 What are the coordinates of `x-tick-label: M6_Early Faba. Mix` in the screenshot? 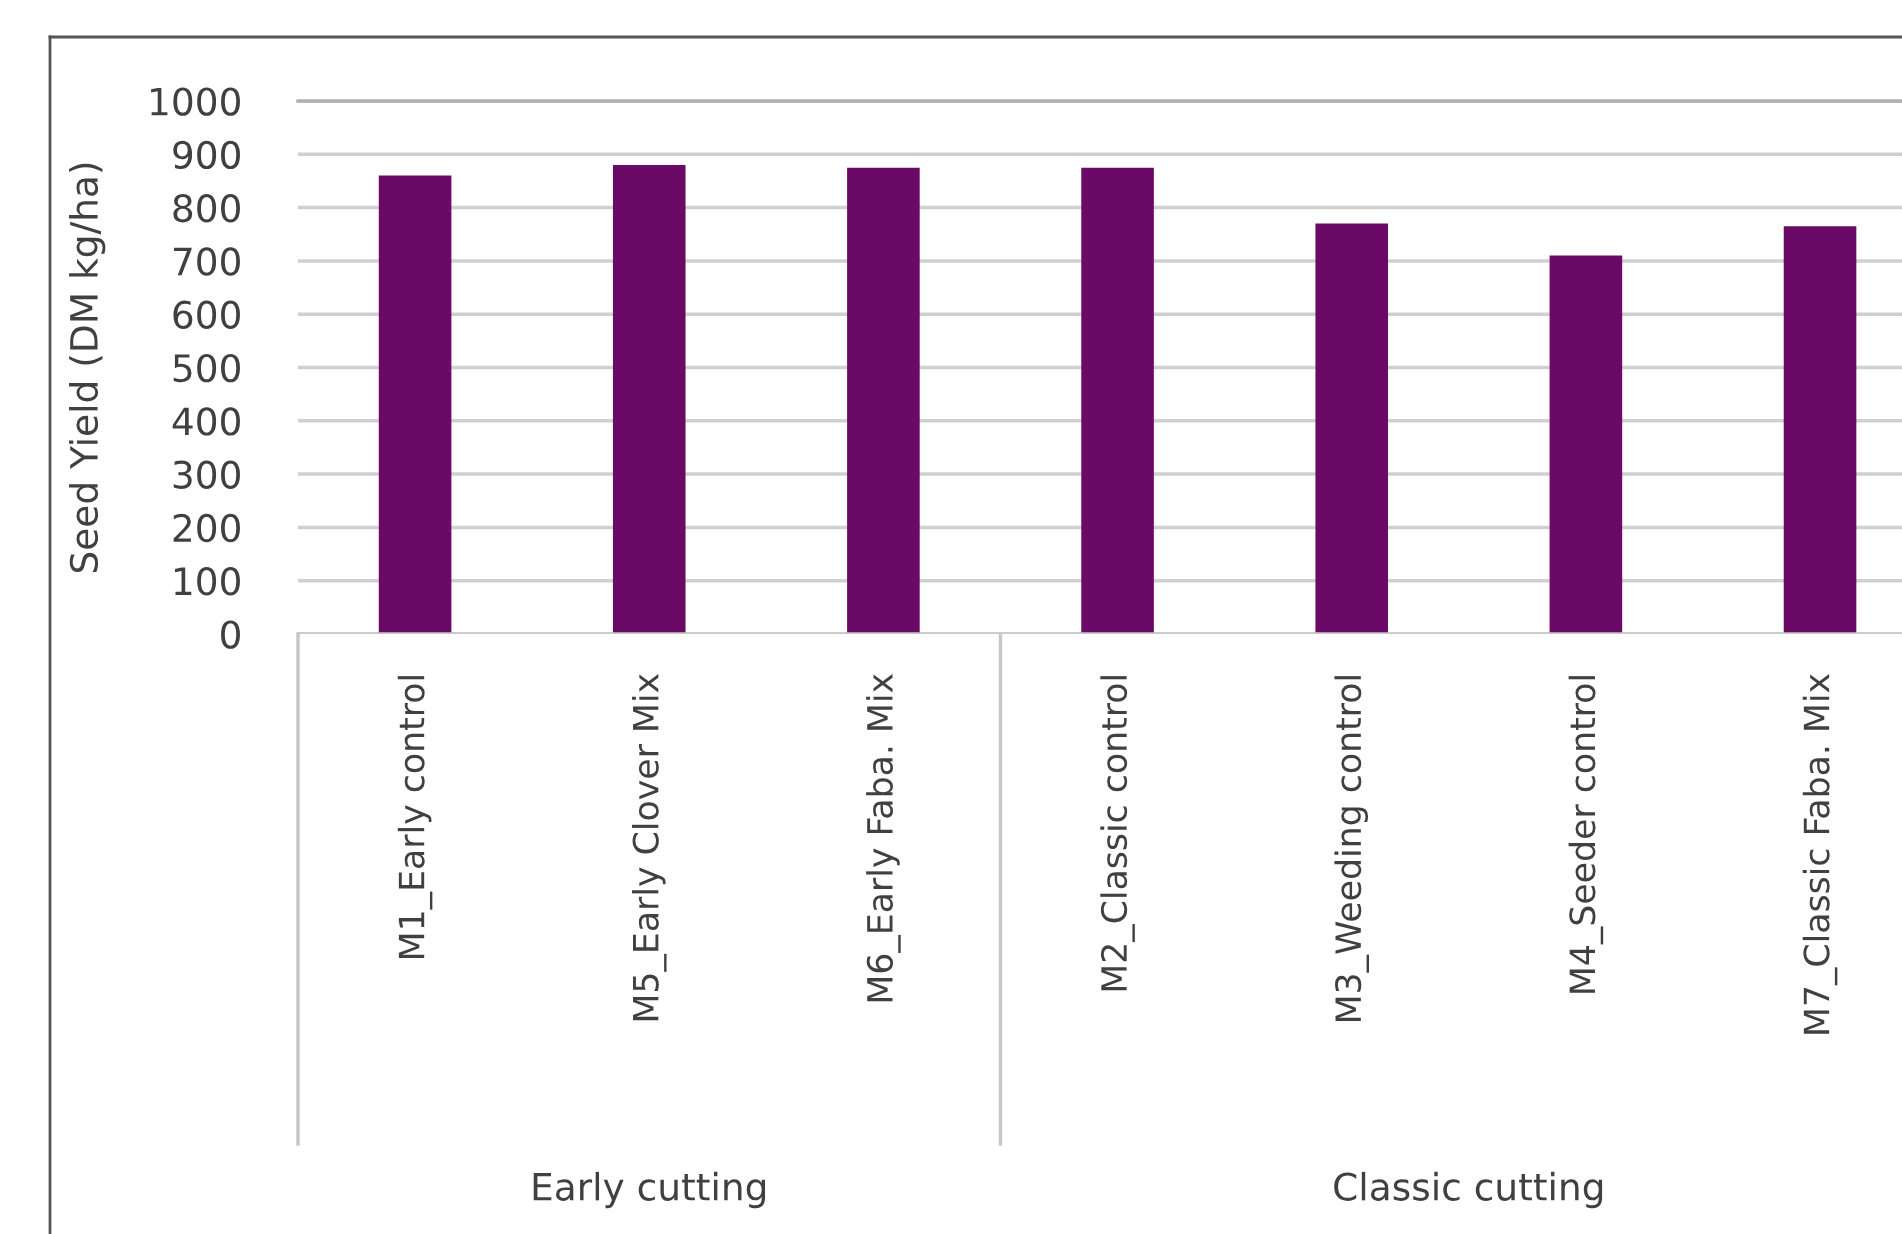 It's located at (883, 838).